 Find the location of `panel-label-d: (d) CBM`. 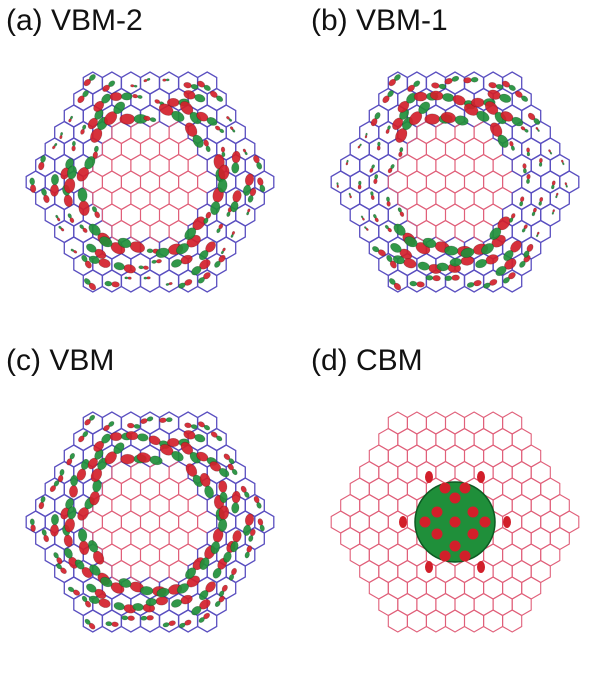

panel-label-d: (d) CBM is located at coordinates (367, 361).